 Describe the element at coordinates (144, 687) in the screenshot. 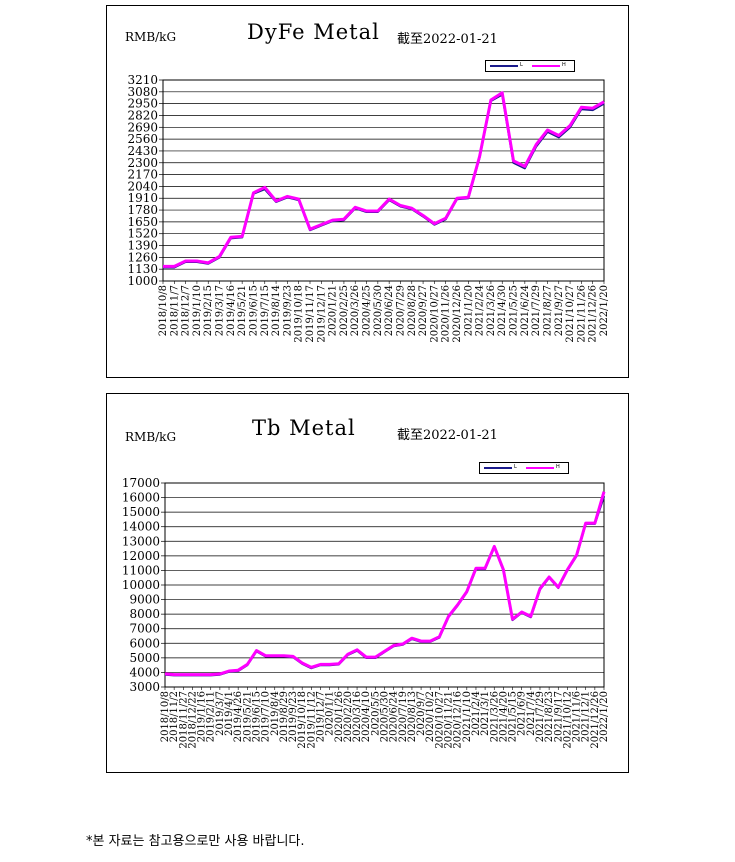

I see `y-tick-label: 3000` at that location.